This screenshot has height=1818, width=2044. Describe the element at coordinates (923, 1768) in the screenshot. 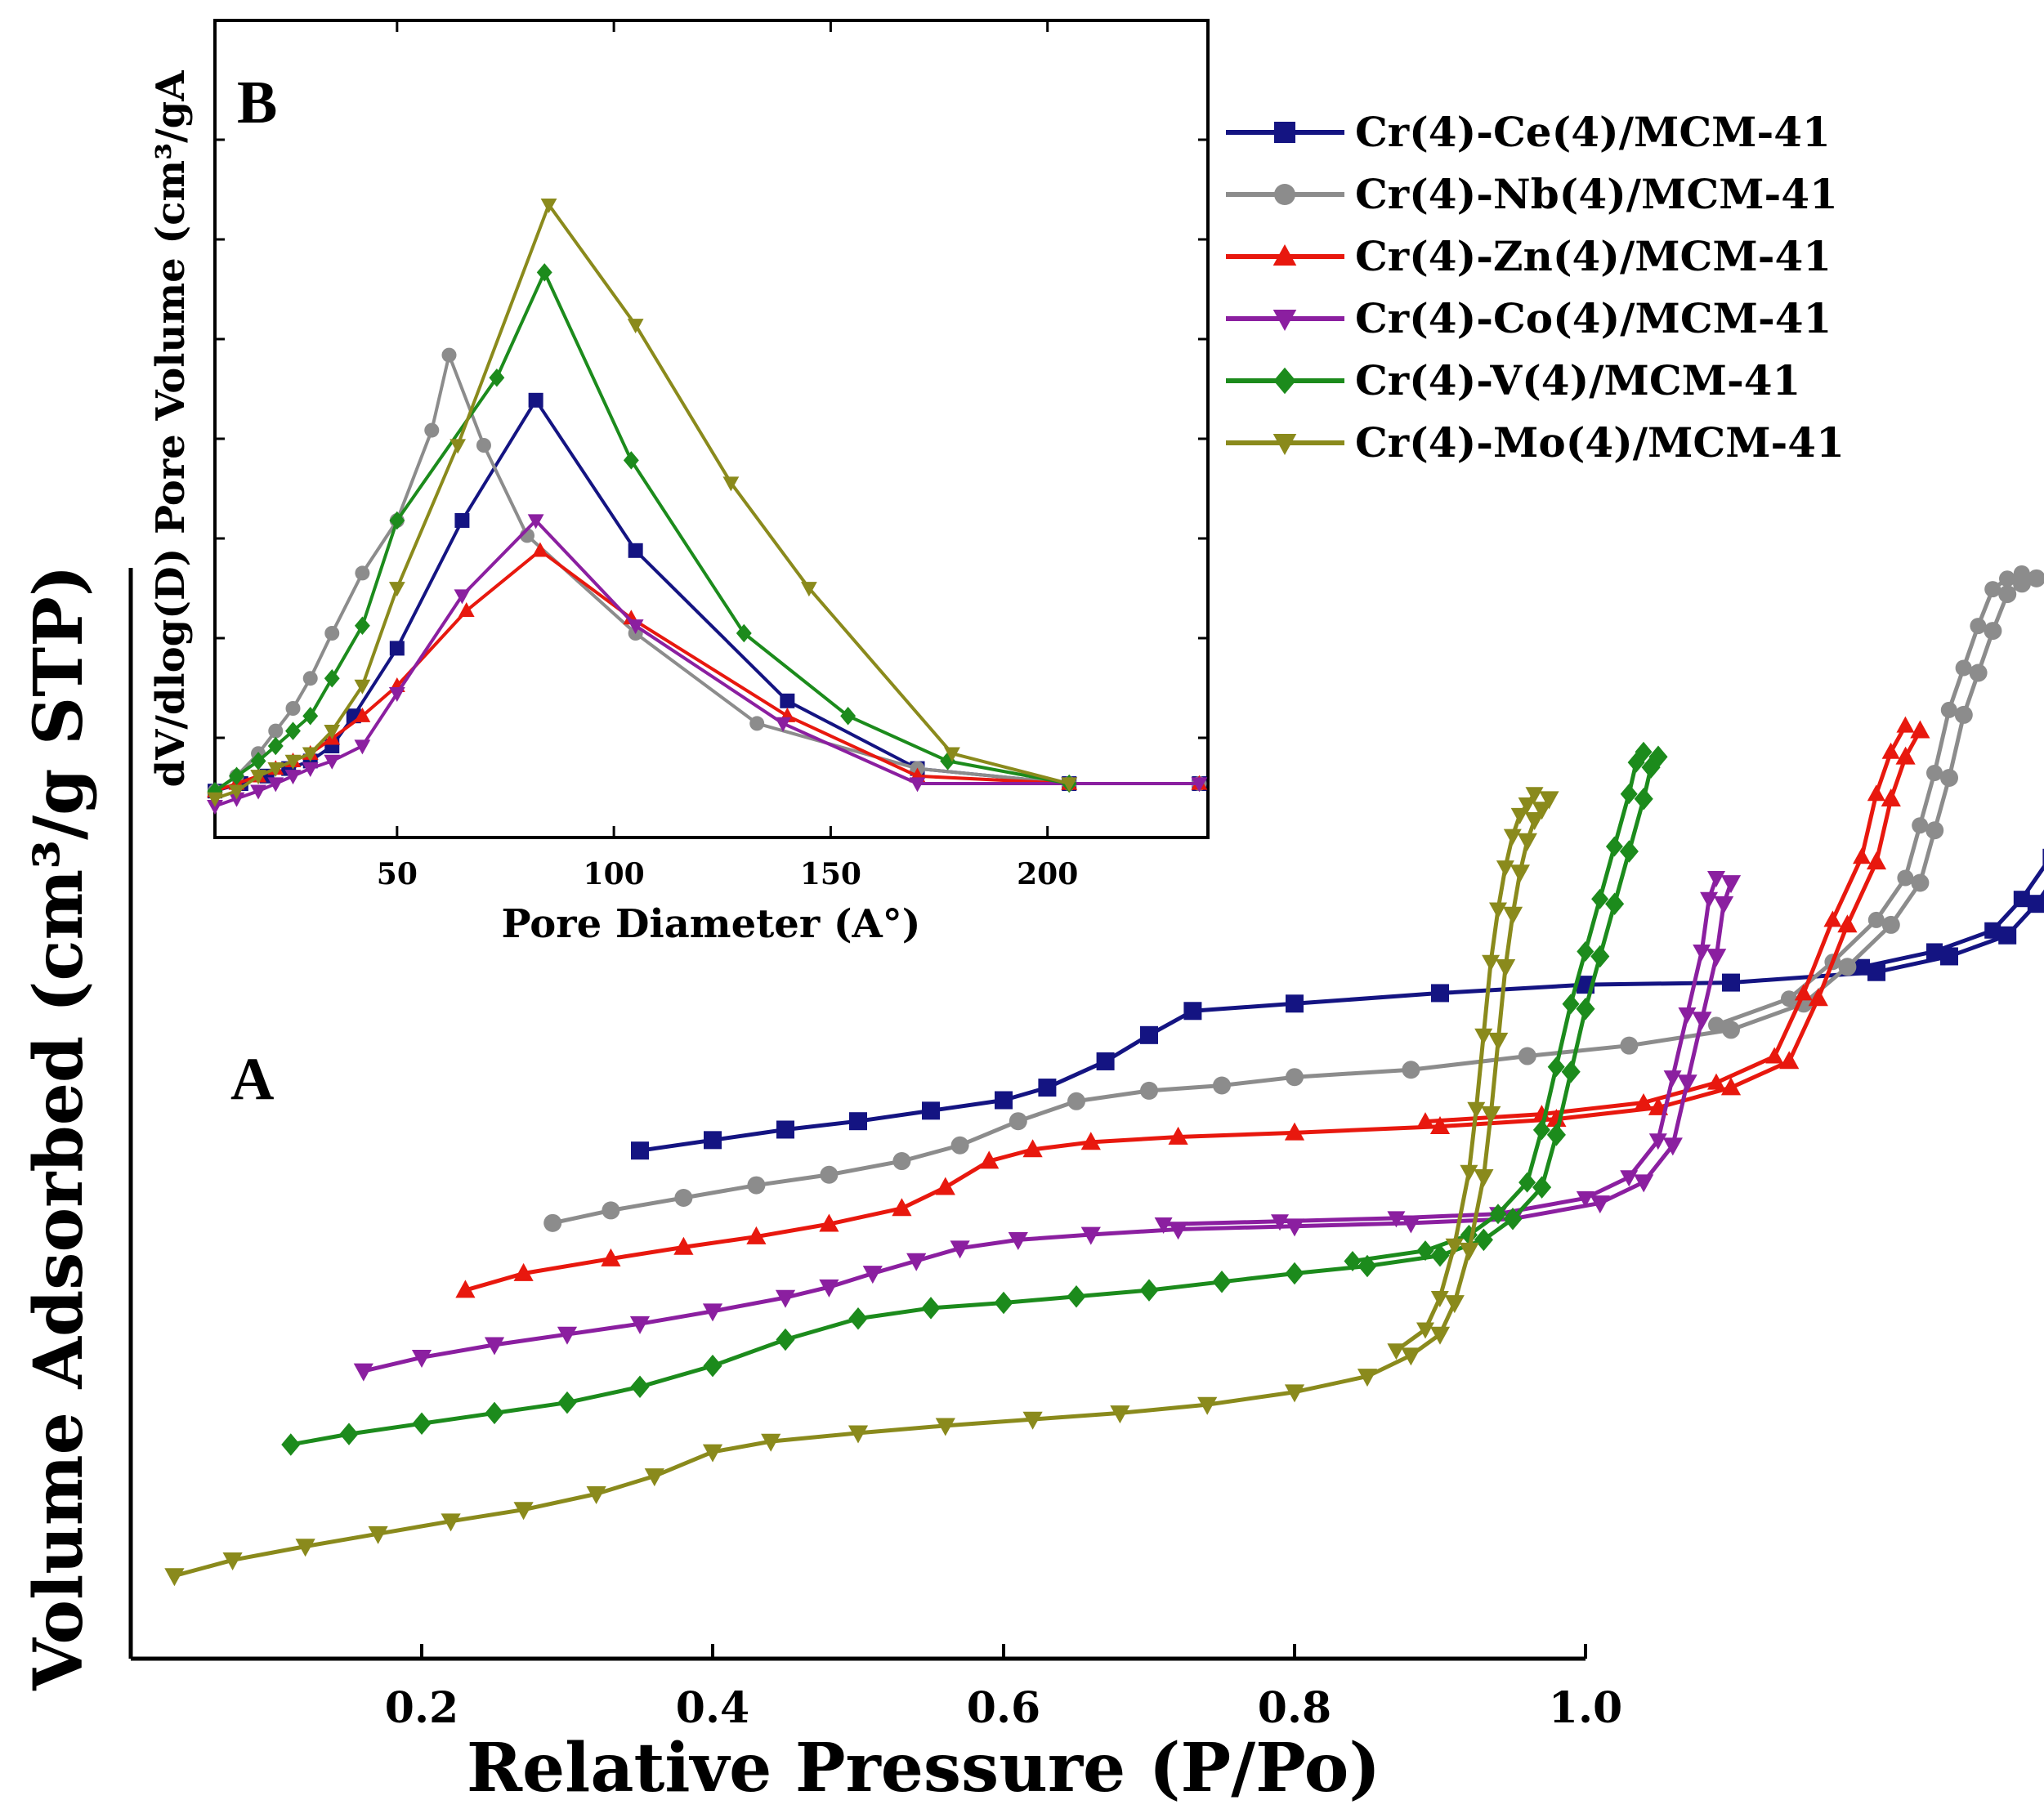

I see `main-x-axis-title: Relative Pressure (P/Po)` at that location.